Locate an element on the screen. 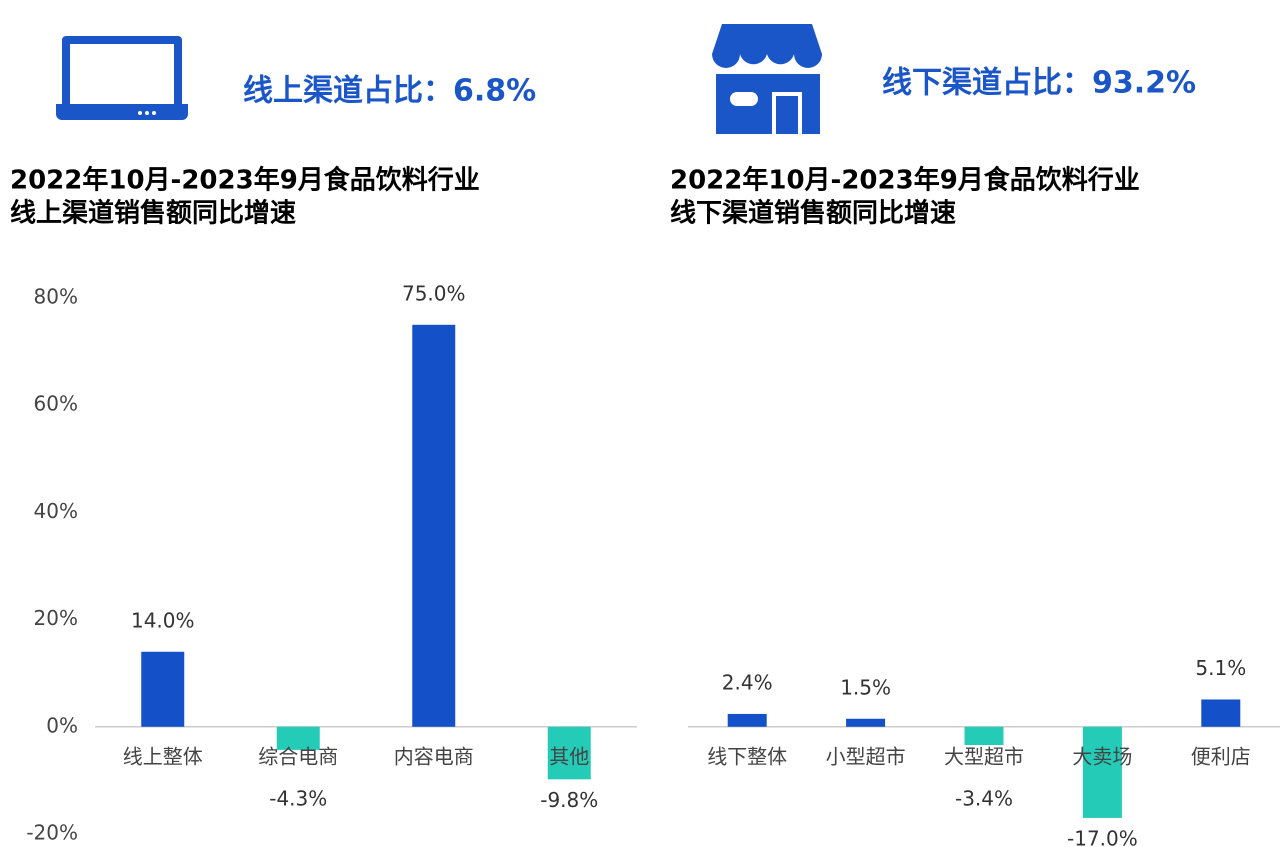 This screenshot has width=1287, height=847. y-tick-label: -20% is located at coordinates (52, 833).